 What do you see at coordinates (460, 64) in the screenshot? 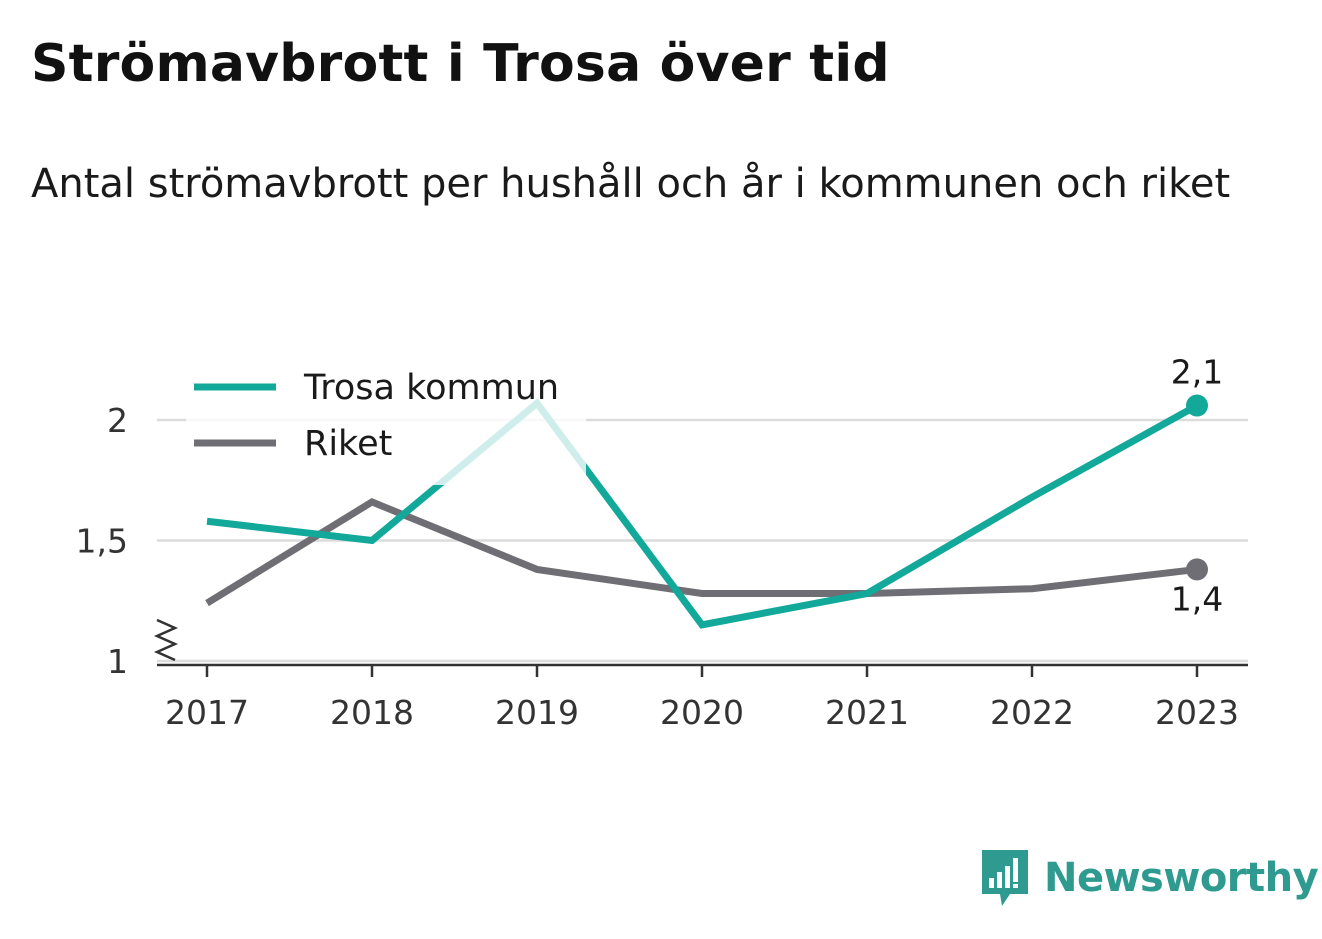
I see `chart-title: Strömavbrott i Trosa över tid` at bounding box center [460, 64].